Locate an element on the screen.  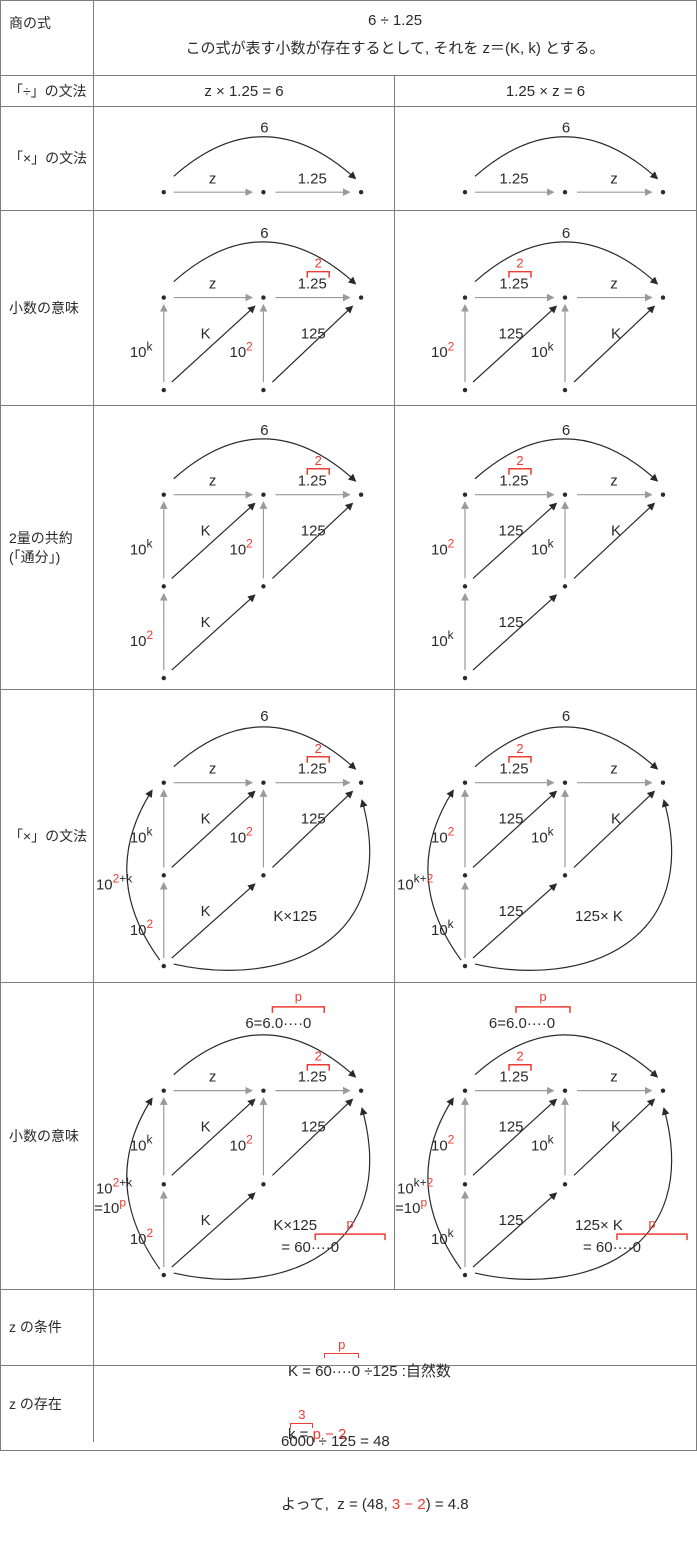
diagram-common-denominator-right: 6 1.25 z 2 102 10k 125 K 10k 125 is located at coordinates (548, 551).